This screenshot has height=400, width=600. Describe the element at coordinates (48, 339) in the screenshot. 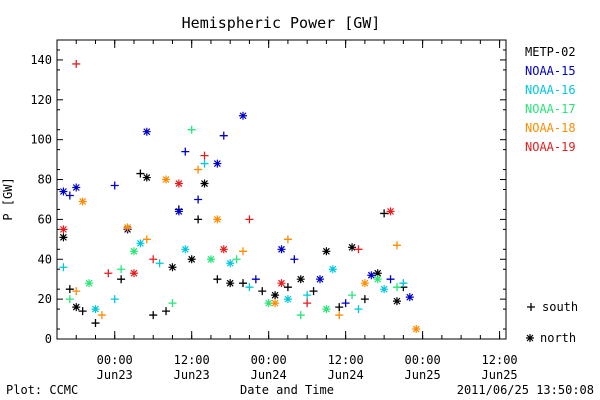

I see `y-tick-label: 0` at that location.